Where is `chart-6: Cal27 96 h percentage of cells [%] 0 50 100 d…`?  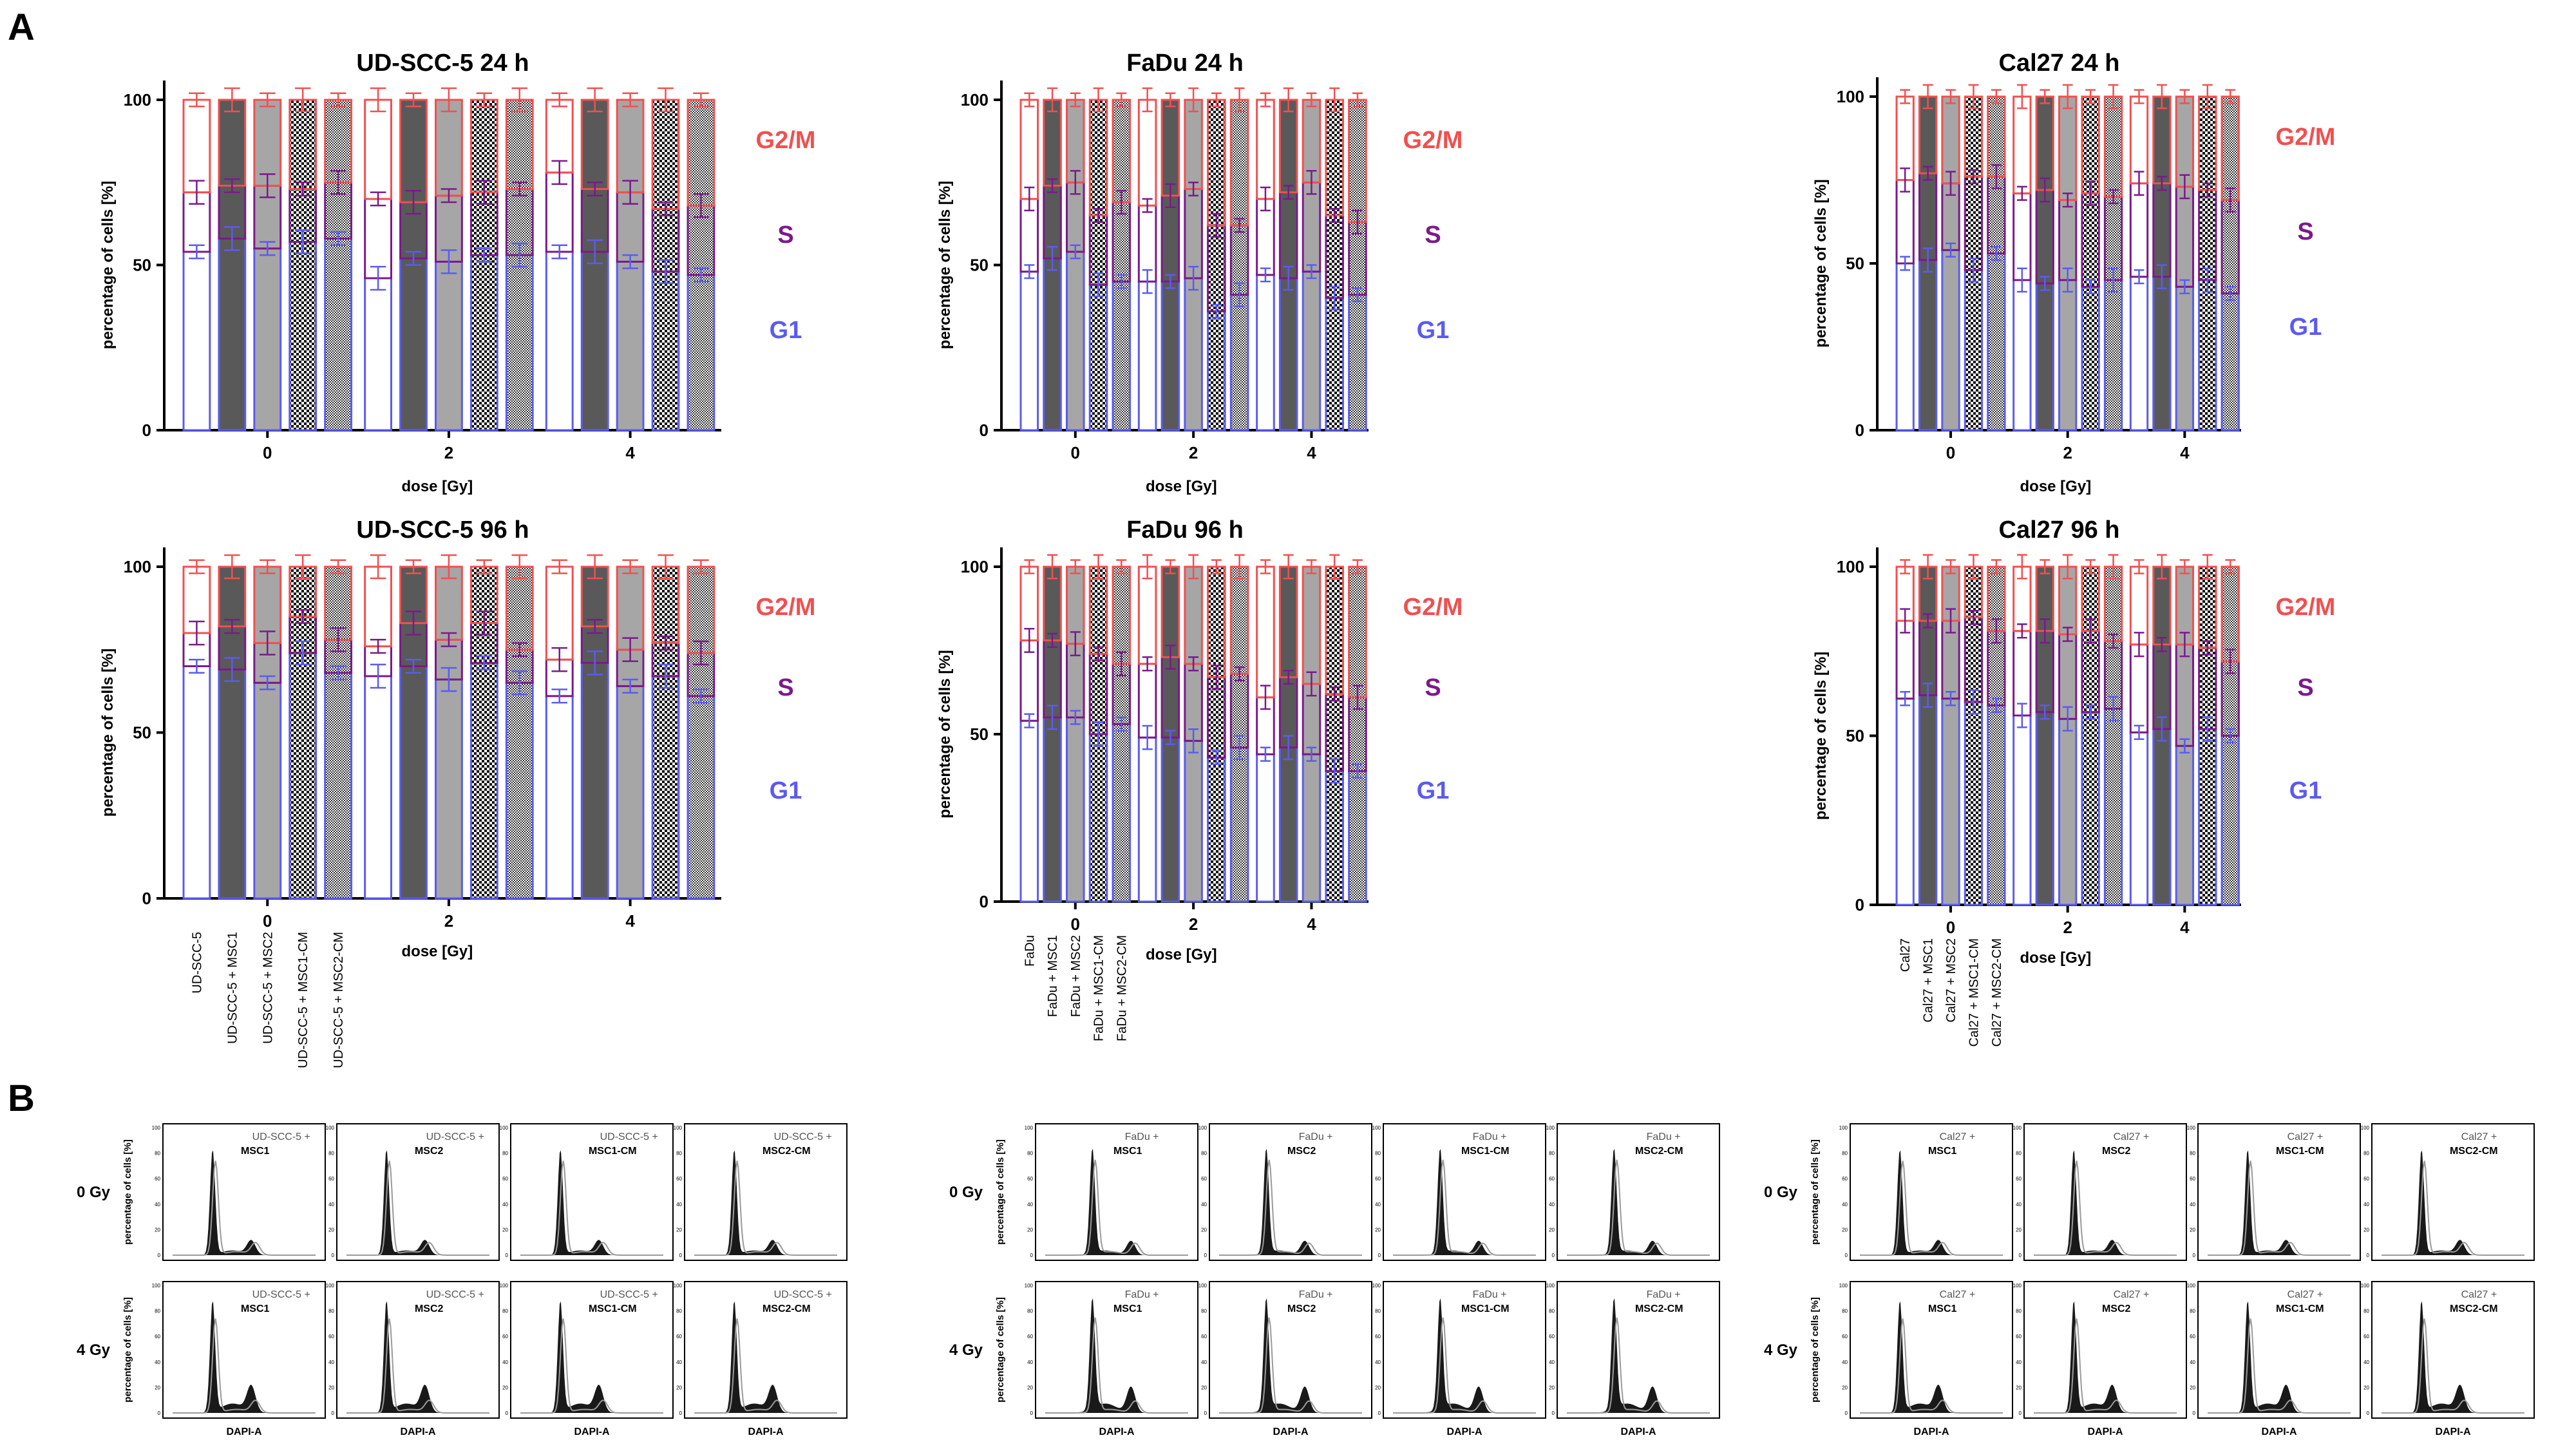 chart-6: Cal27 96 h percentage of cells [%] 0 50 100 d… is located at coordinates (2073, 781).